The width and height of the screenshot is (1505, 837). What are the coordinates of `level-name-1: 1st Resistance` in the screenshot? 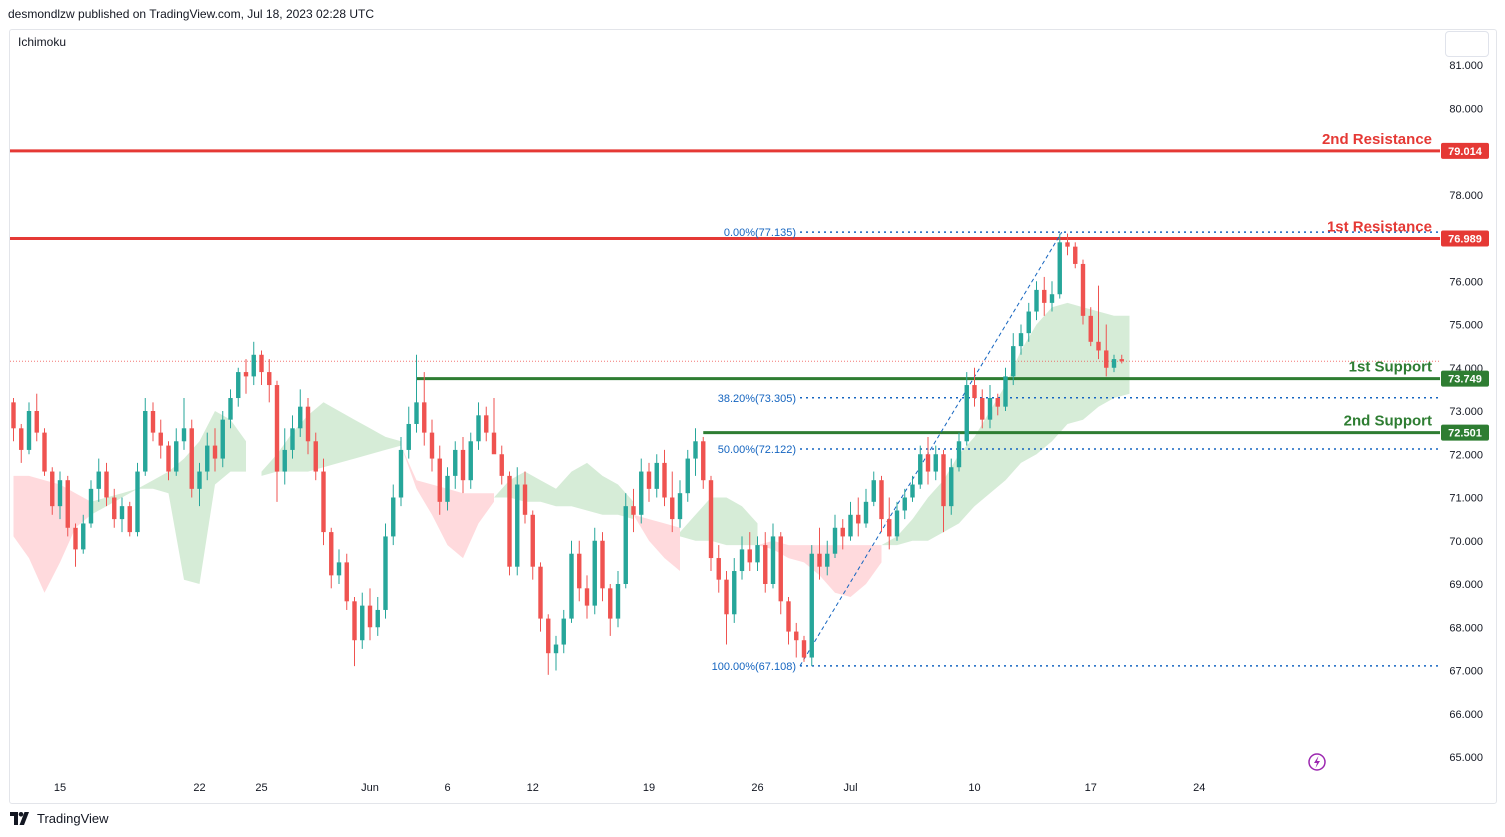 It's located at (1379, 226).